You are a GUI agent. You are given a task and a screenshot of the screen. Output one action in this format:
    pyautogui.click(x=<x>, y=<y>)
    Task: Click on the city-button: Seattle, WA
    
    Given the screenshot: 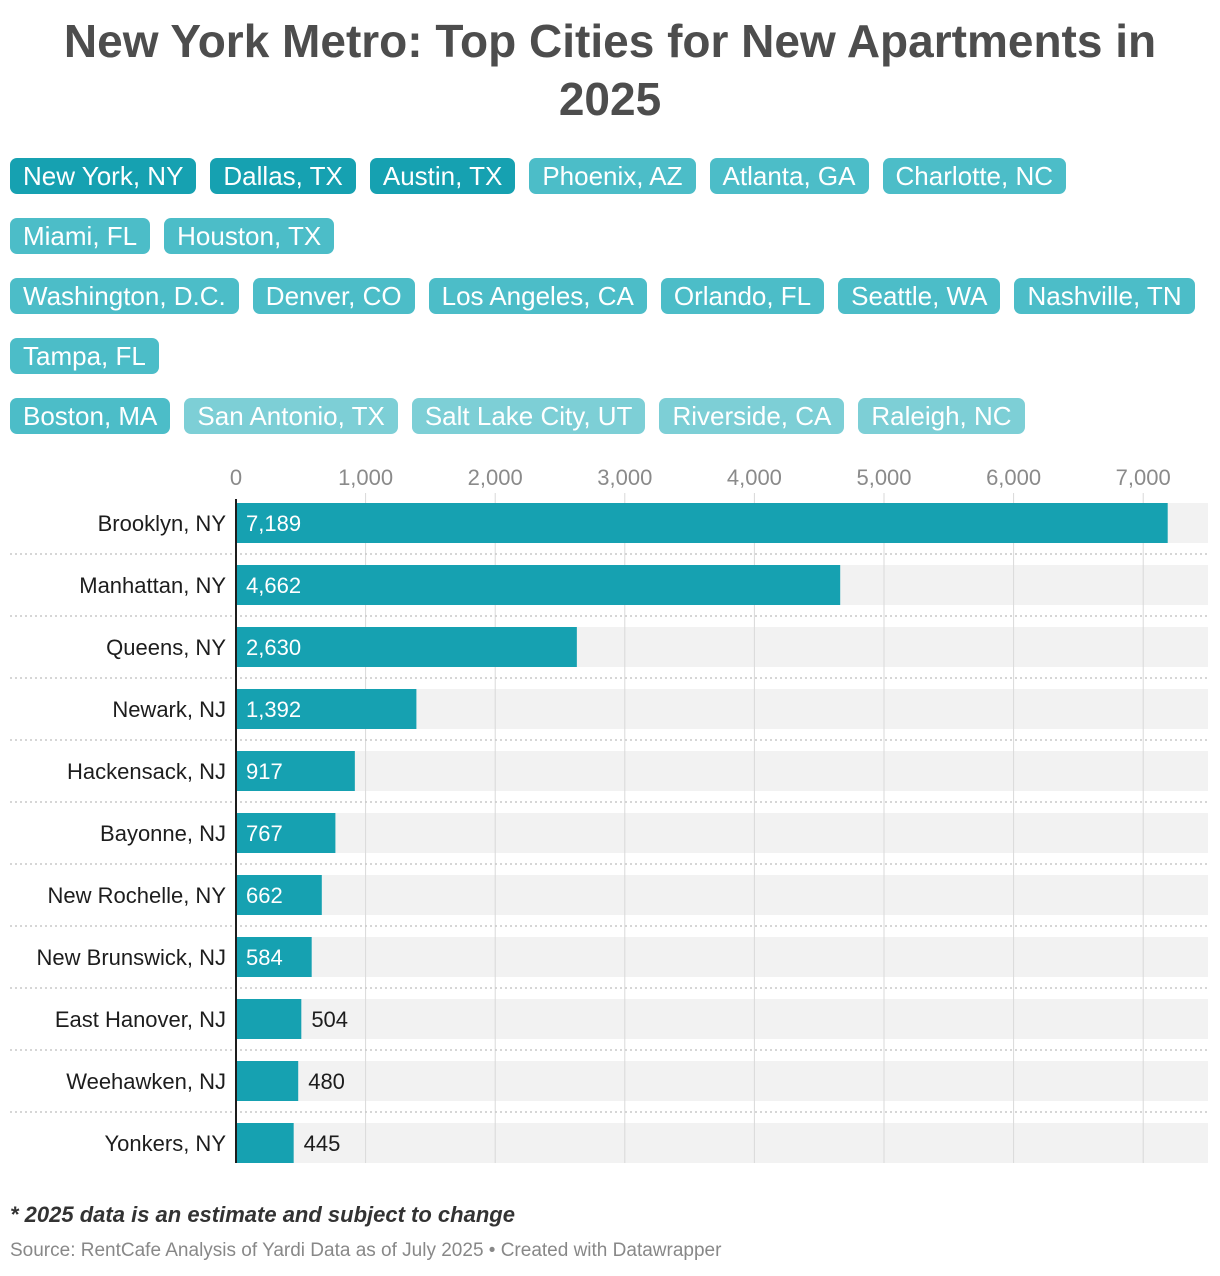 What is the action you would take?
    pyautogui.click(x=919, y=296)
    